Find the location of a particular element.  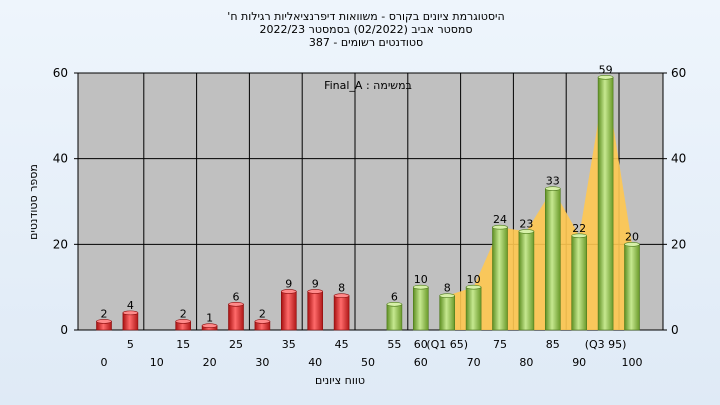

x-tick-label-bottom: 40 is located at coordinates (315, 362).